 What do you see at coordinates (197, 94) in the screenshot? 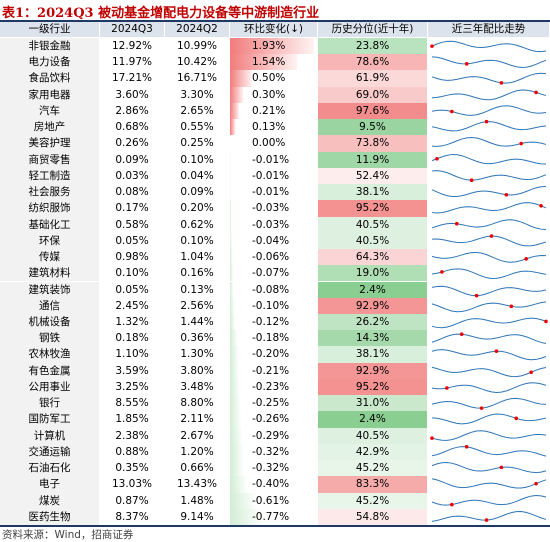
I see `cell-value: 3.30%` at bounding box center [197, 94].